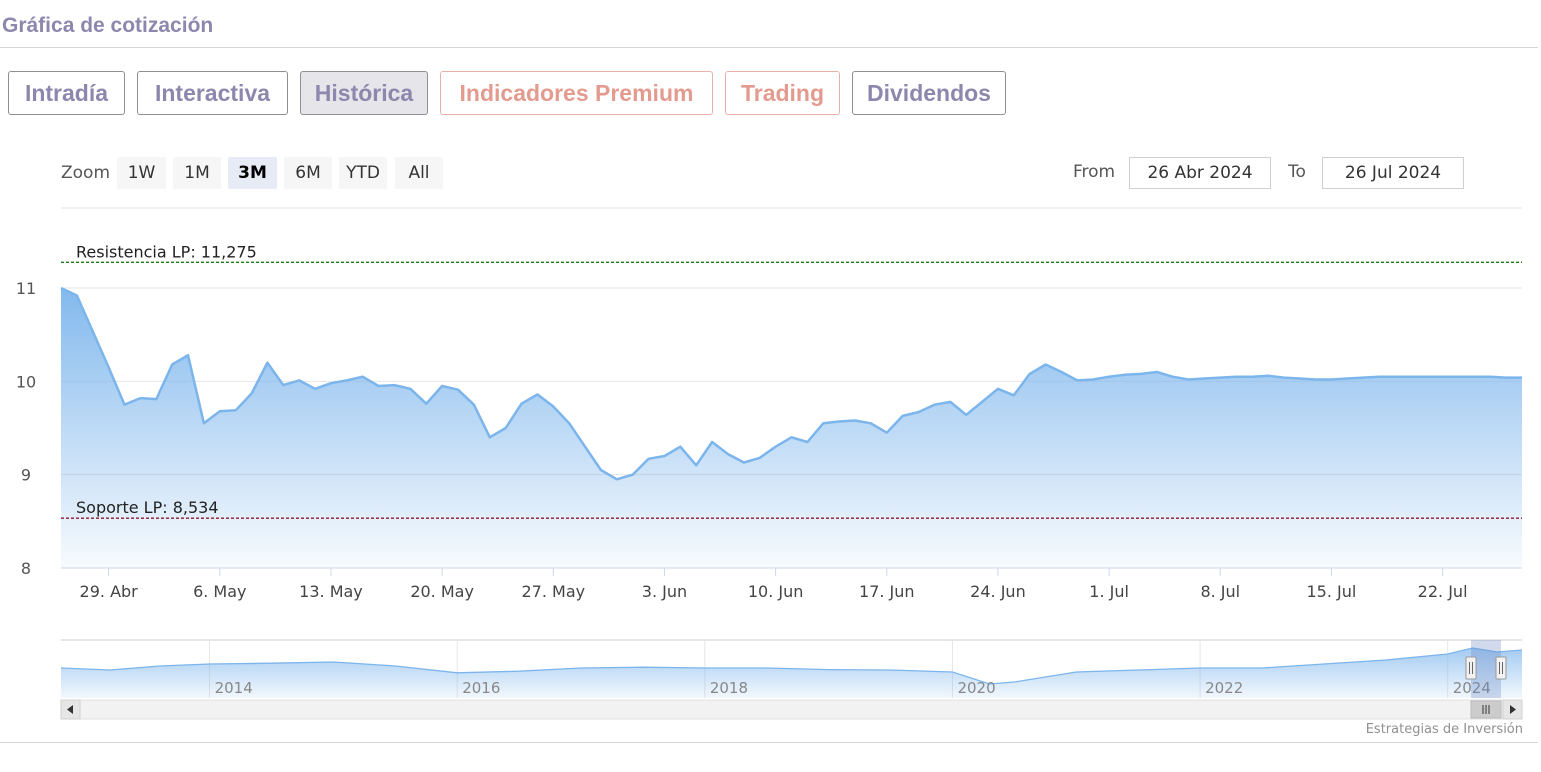 The image size is (1541, 772). Describe the element at coordinates (141, 173) in the screenshot. I see `zoom-button-1w: 1W` at that location.